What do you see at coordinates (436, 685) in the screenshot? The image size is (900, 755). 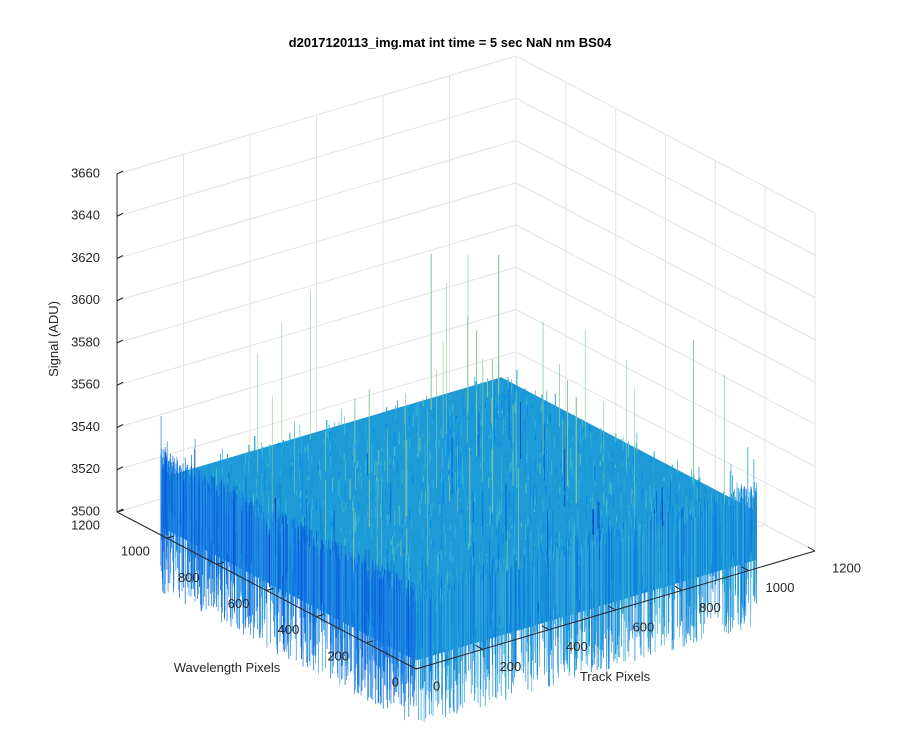 I see `x-tick-label: 0` at bounding box center [436, 685].